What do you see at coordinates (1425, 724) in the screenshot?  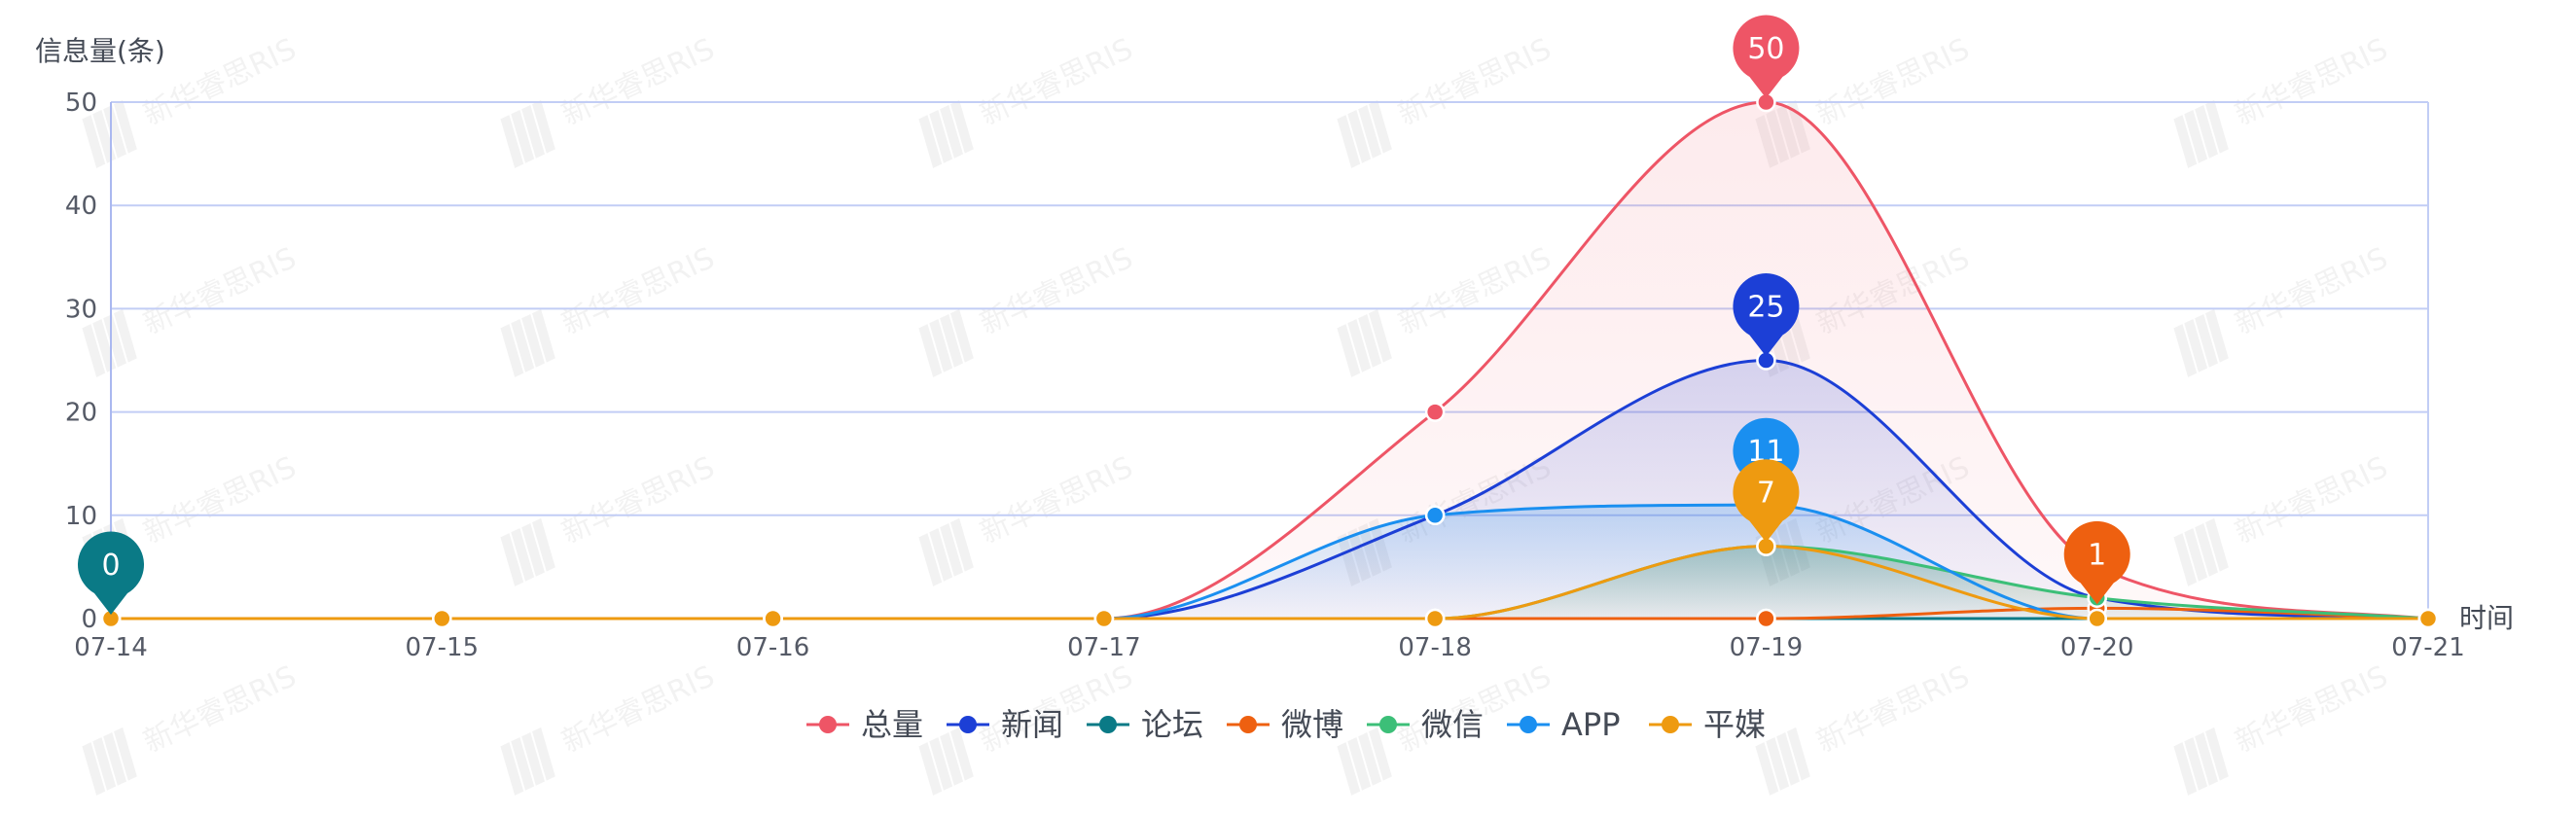 I see `legend-item-4: 微信` at bounding box center [1425, 724].